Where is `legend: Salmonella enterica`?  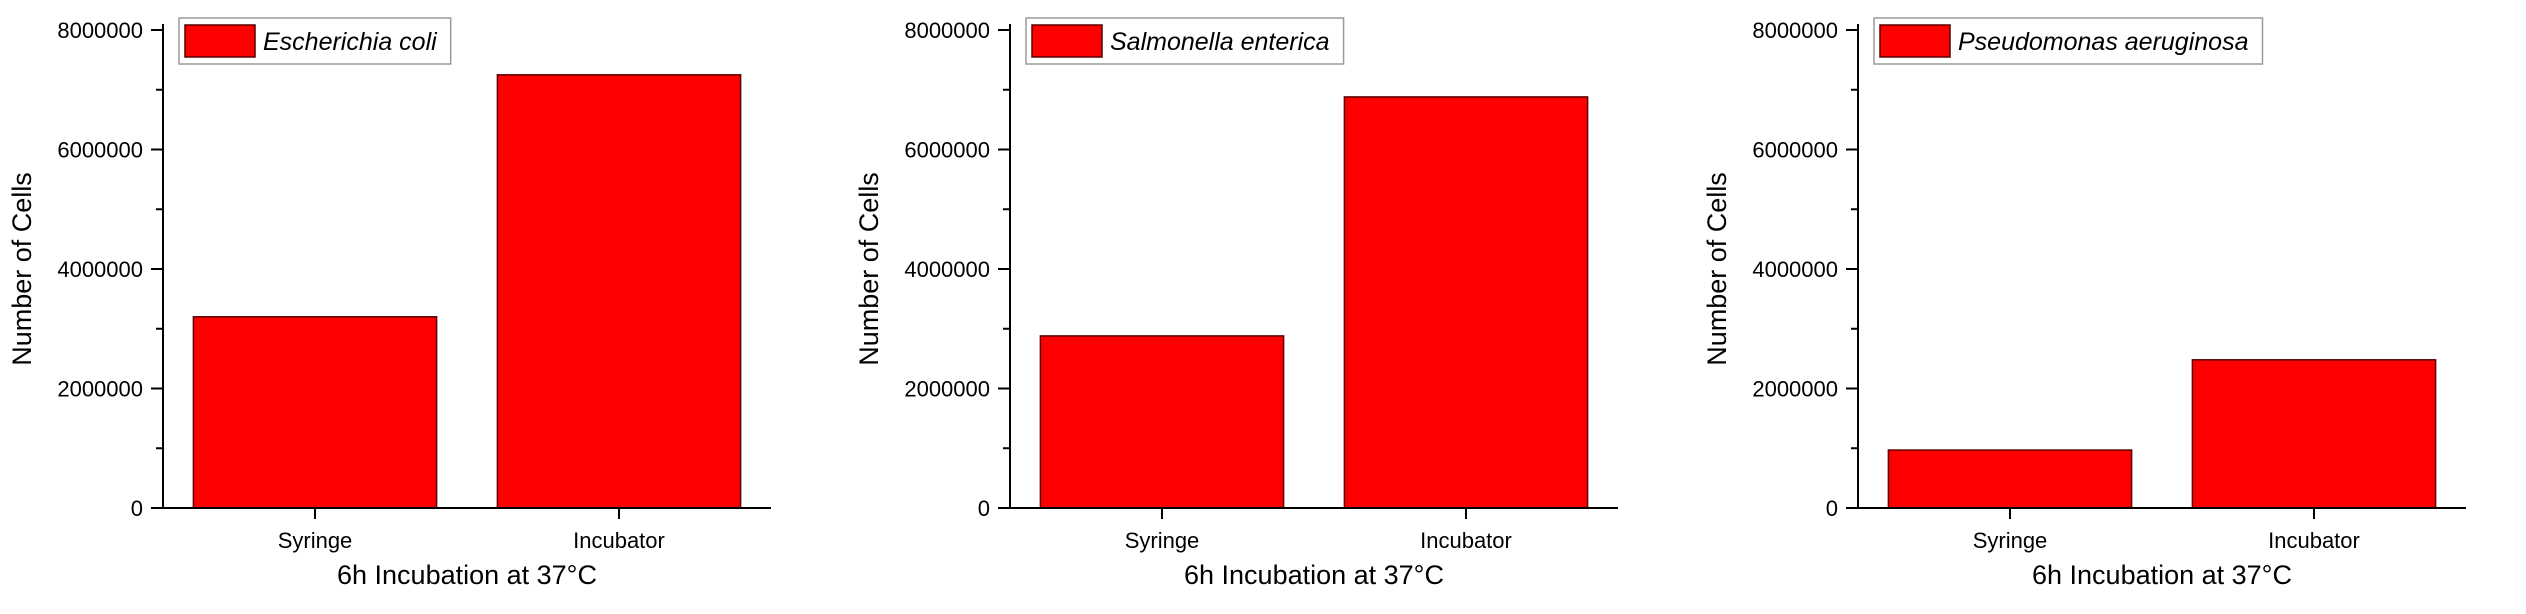 legend: Salmonella enterica is located at coordinates (1185, 41).